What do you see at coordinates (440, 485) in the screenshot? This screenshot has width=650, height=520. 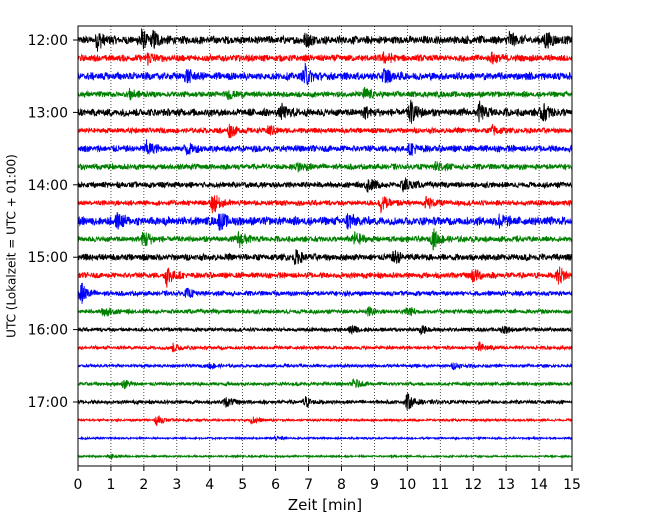 I see `x-tick-label-11: 11` at bounding box center [440, 485].